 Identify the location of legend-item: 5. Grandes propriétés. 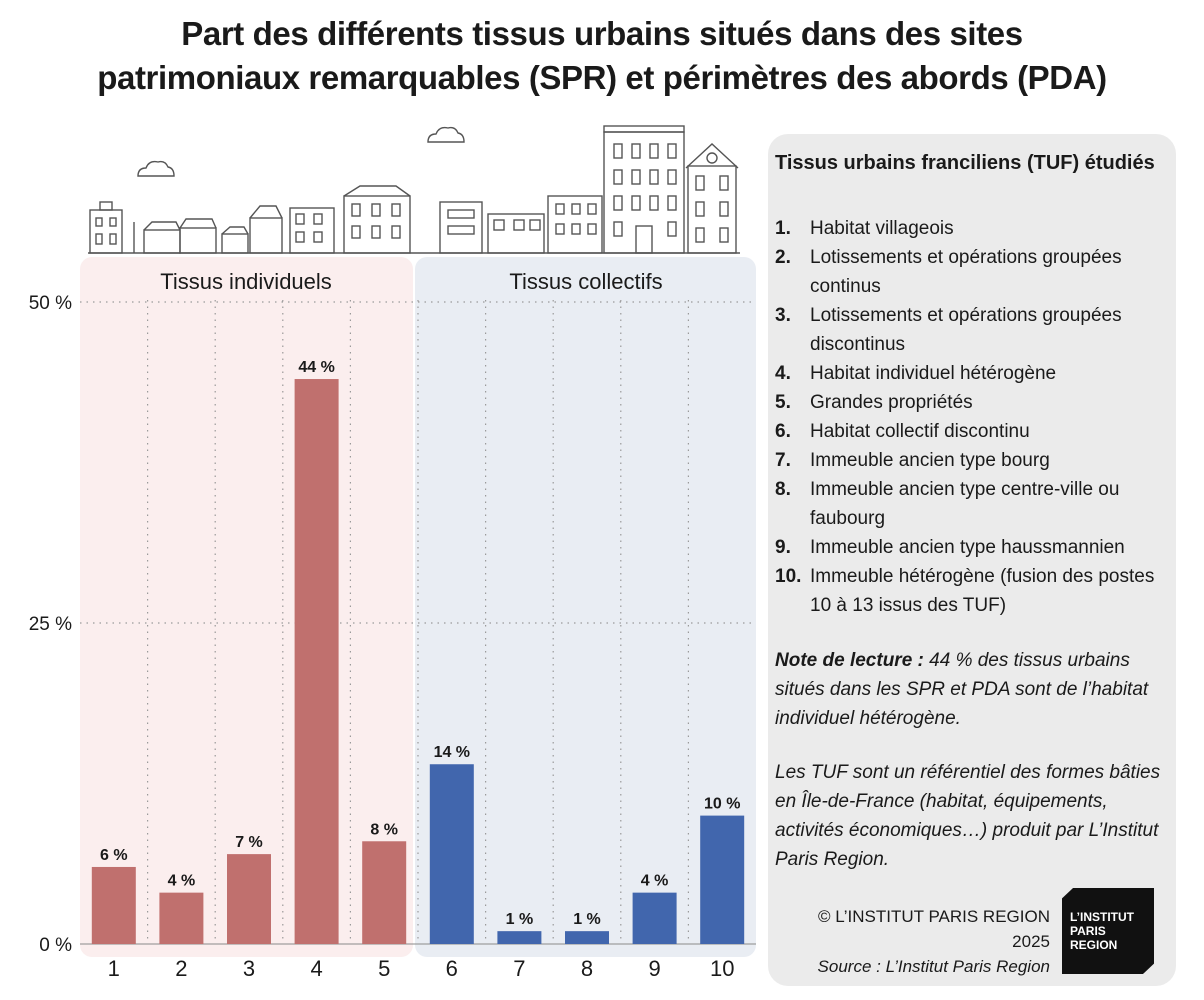
(972, 402).